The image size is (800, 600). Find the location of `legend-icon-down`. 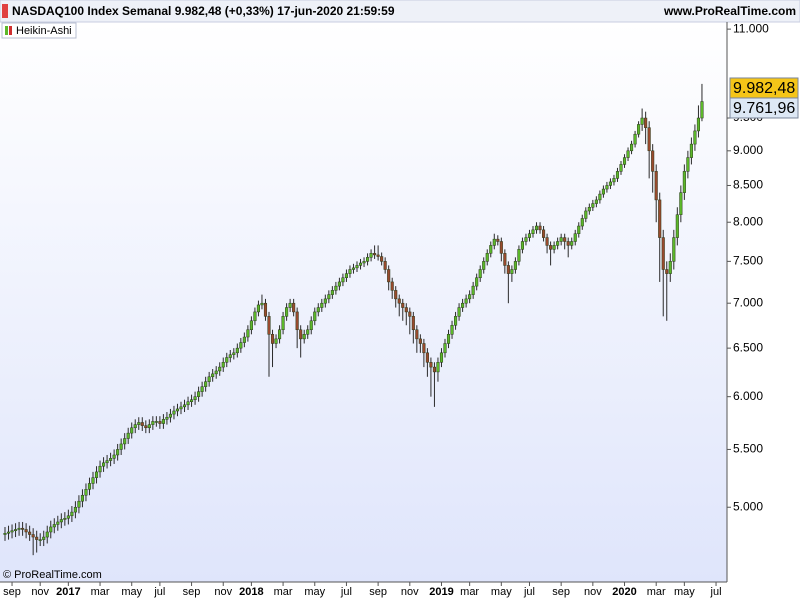

legend-icon-down is located at coordinates (10, 30).